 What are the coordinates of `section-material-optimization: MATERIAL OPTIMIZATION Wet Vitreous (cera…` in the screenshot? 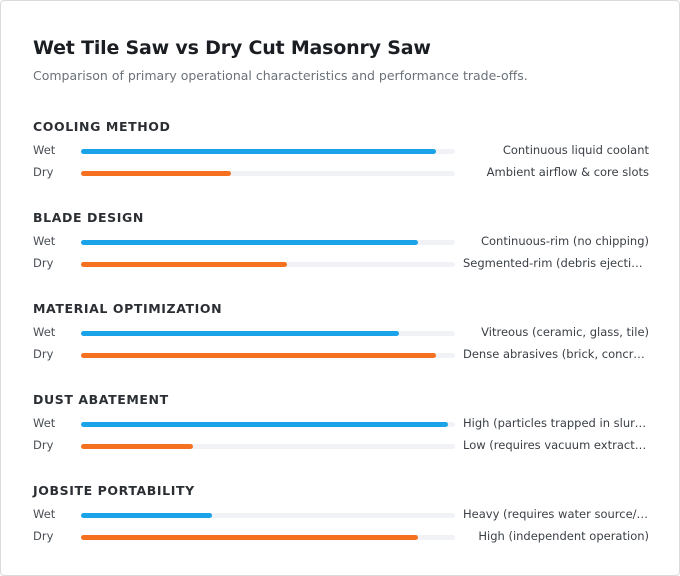 It's located at (341, 341).